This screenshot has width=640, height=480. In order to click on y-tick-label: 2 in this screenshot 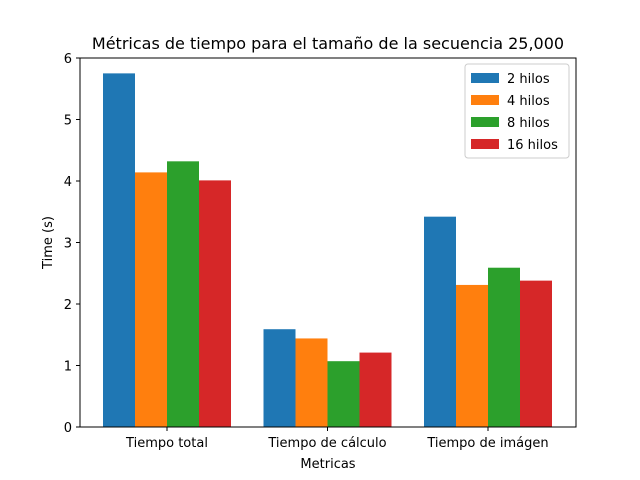, I will do `click(68, 305)`.